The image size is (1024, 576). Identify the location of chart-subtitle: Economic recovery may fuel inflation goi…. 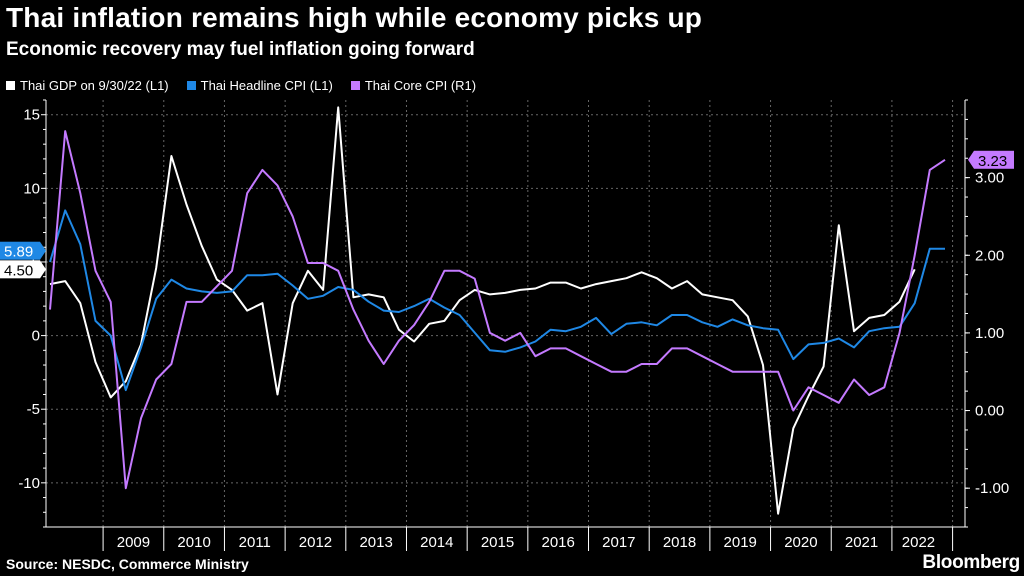
(240, 49).